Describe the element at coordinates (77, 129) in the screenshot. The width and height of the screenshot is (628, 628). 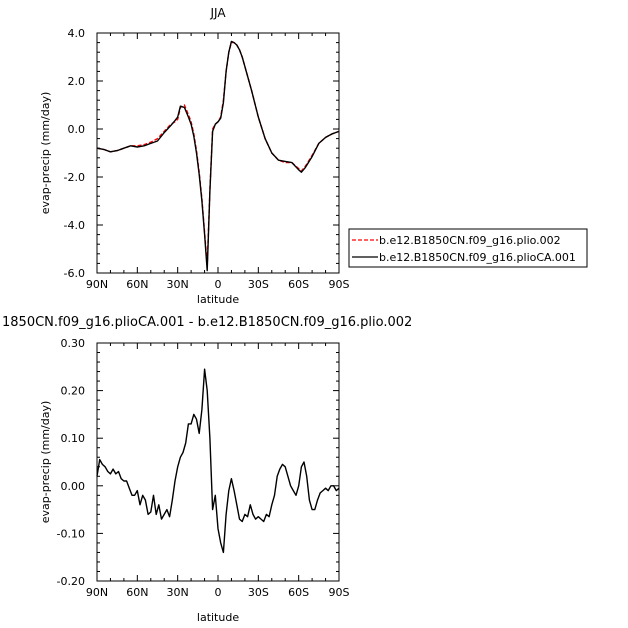
I see `y-tick-label: 0.0` at that location.